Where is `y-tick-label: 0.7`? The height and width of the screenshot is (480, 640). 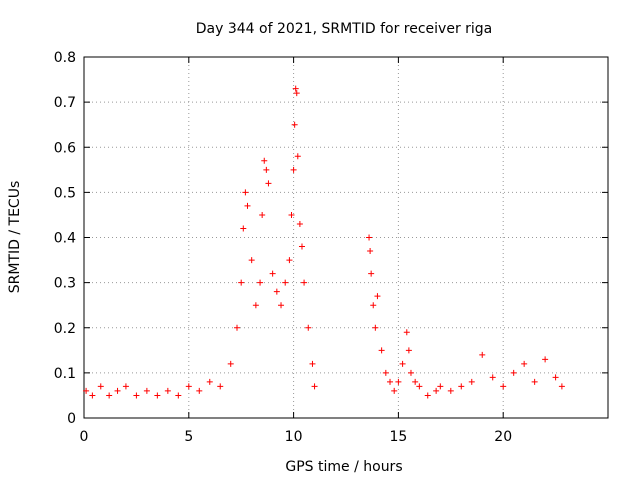 y-tick-label: 0.7 is located at coordinates (65, 103).